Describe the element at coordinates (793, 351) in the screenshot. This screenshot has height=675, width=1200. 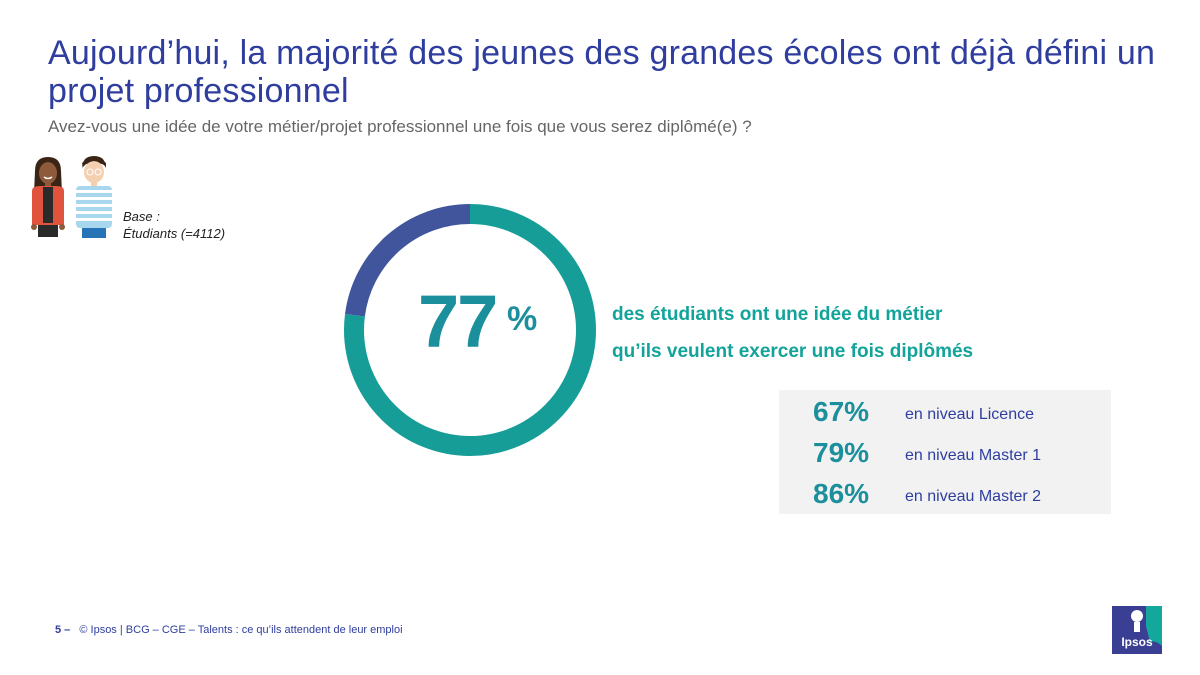
I see `headline-line-2: qu’ils veulent exercer une fois diplômés` at that location.